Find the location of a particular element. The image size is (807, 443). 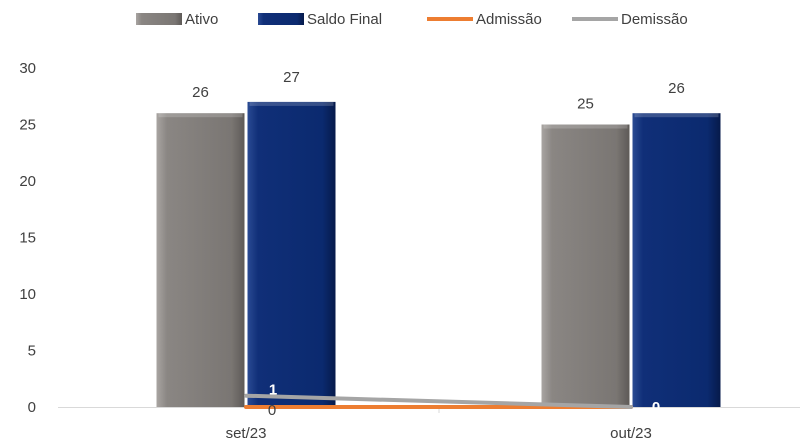

y-tick-label: 5 is located at coordinates (32, 351).